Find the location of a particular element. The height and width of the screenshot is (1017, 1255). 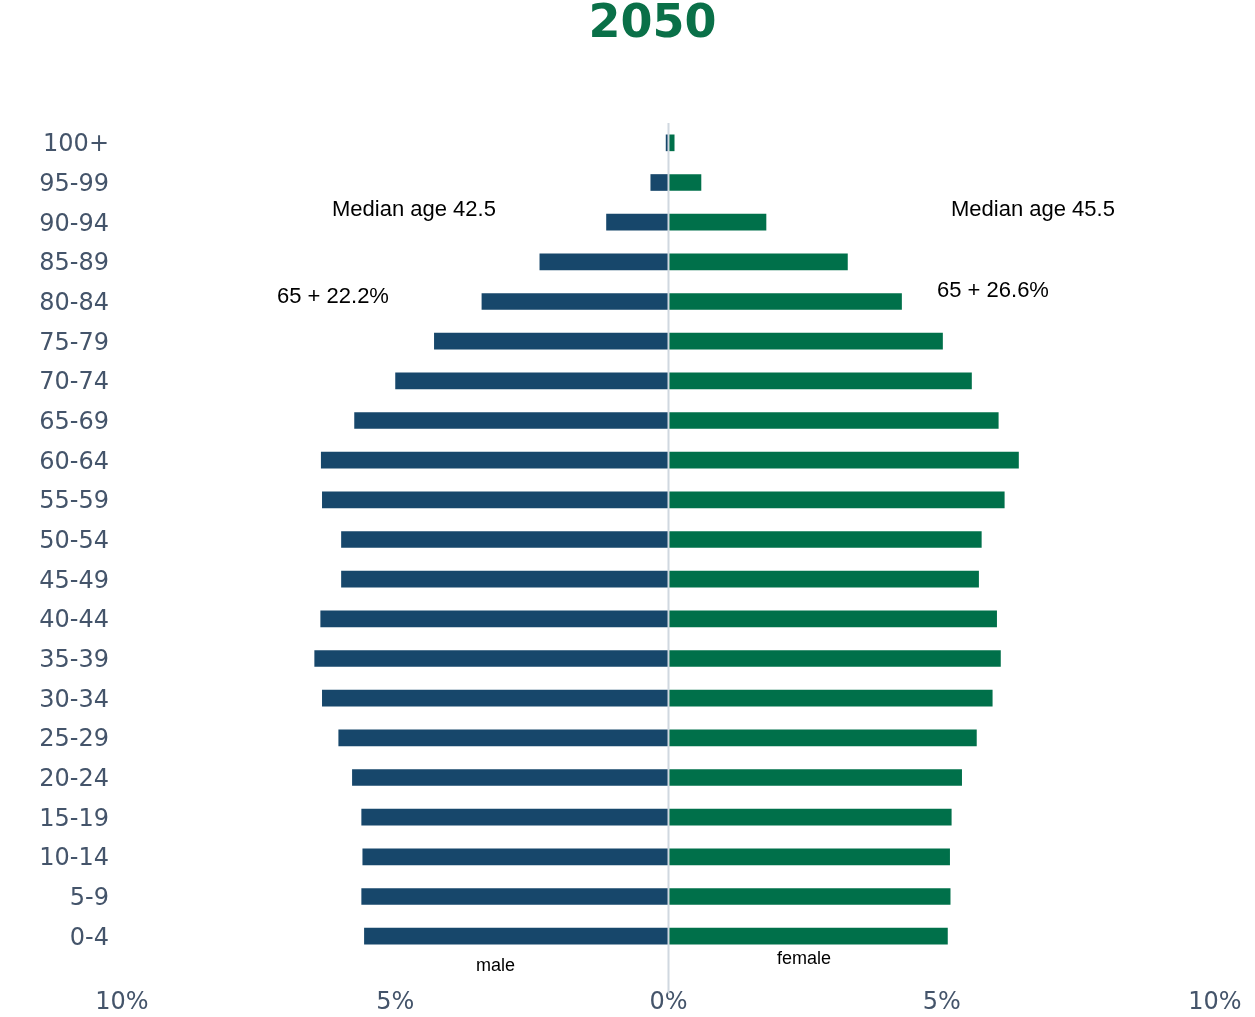

y-tick-label: 35-39 is located at coordinates (74, 658).